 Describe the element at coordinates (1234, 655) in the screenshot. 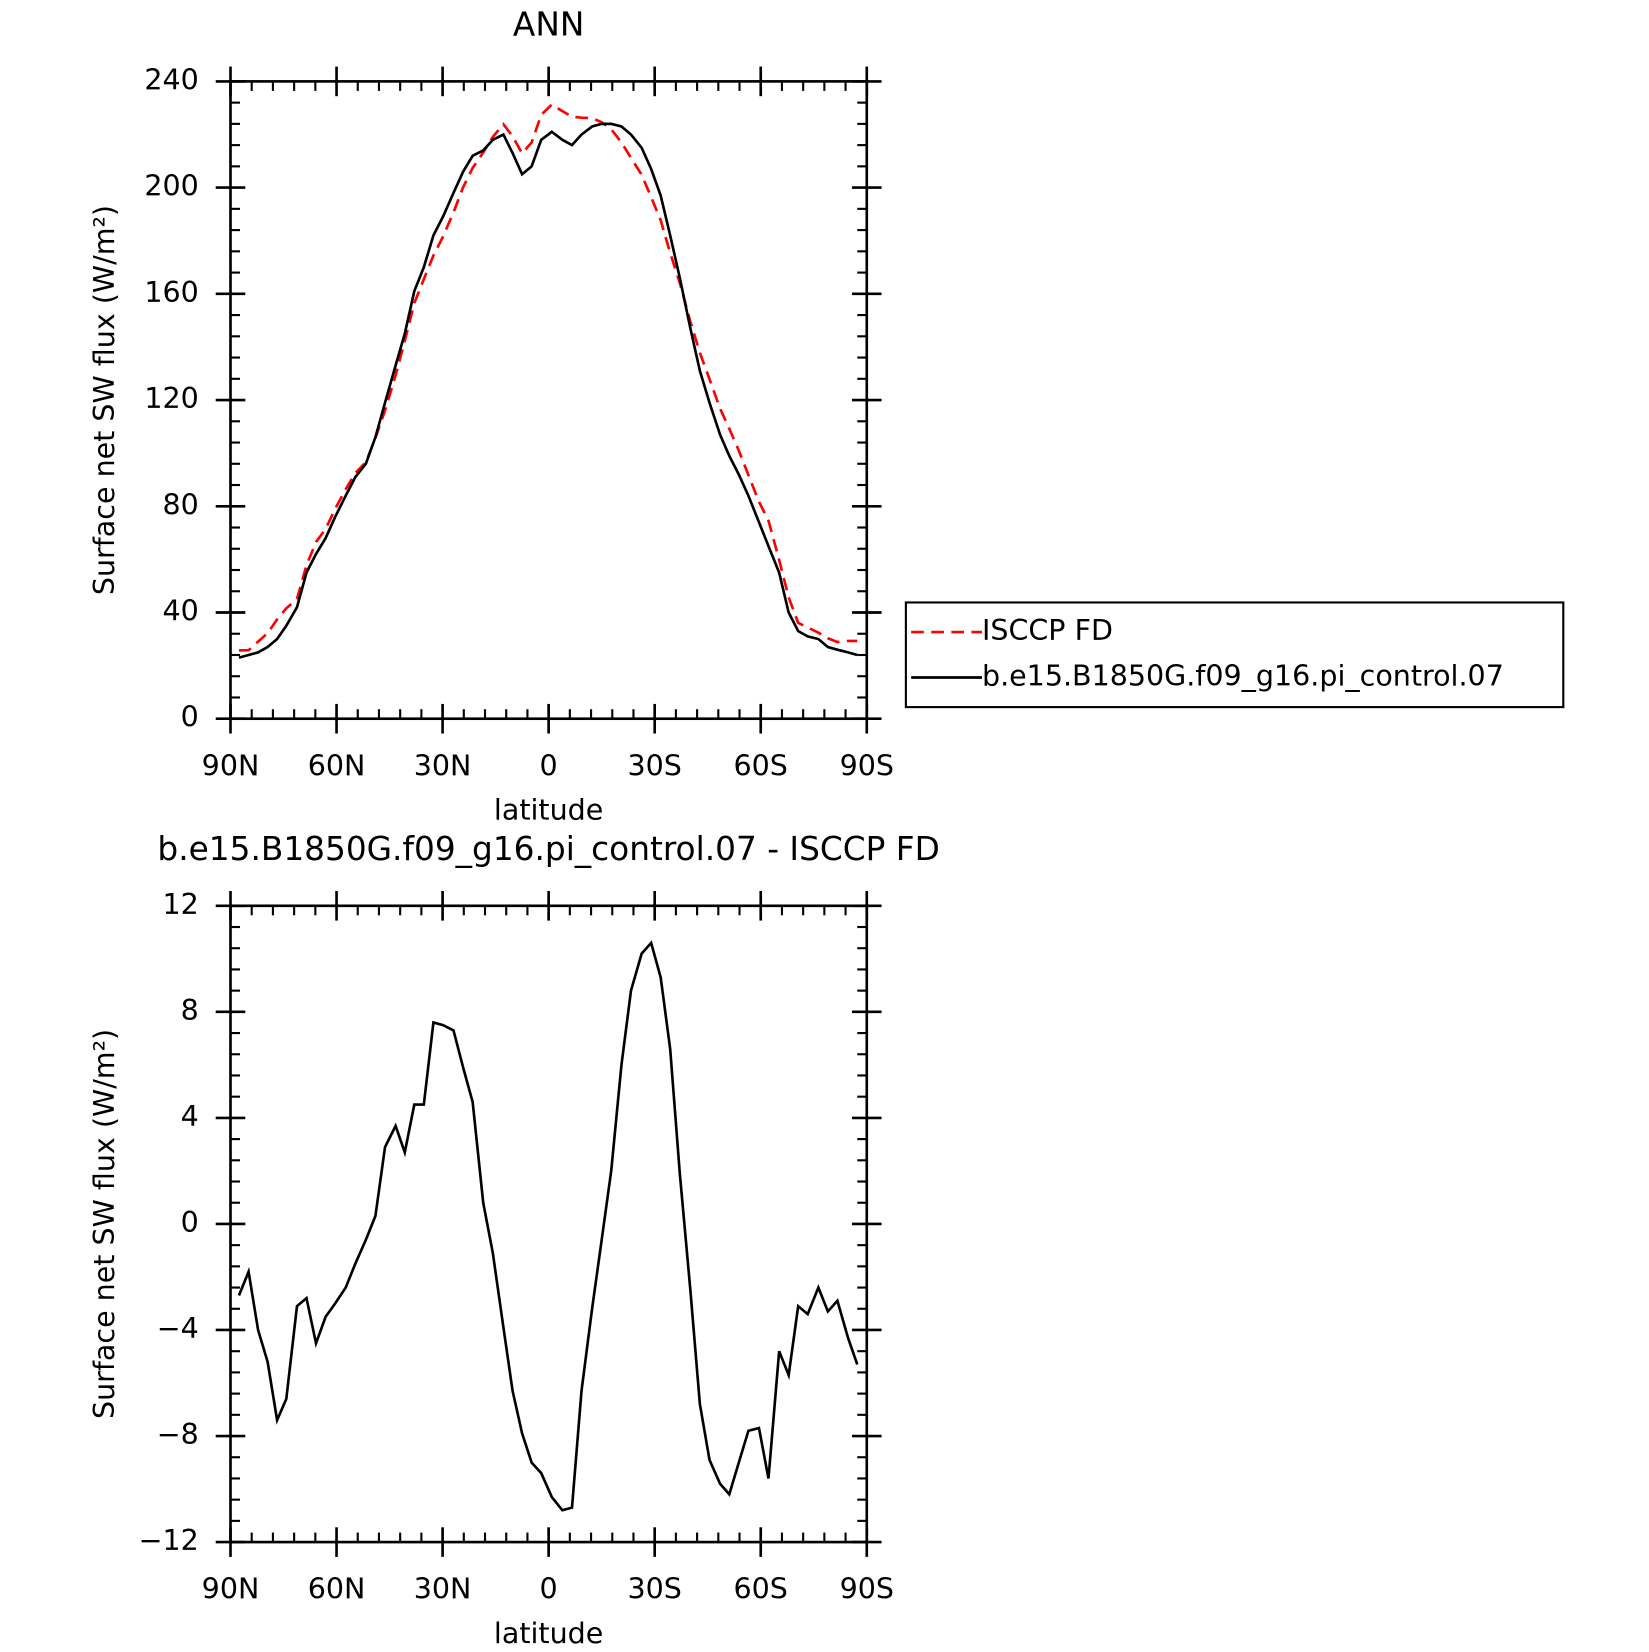

I see `legend-box` at that location.